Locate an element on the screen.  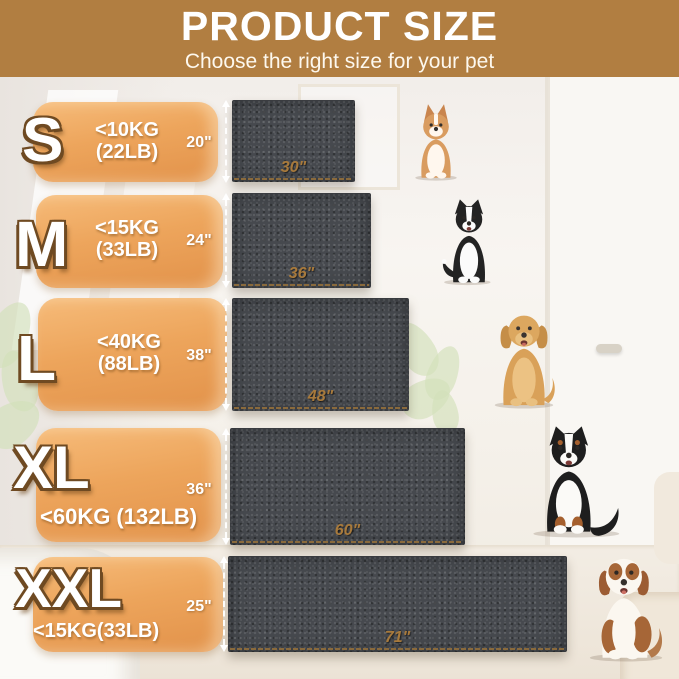
weight-limit: <15KG (33LB) is located at coordinates (127, 239).